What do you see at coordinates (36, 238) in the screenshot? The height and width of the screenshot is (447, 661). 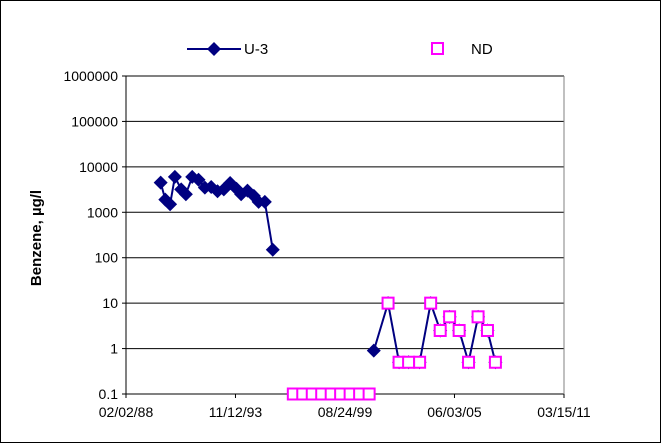 I see `y-axis-label: Benzene, µg/l` at bounding box center [36, 238].